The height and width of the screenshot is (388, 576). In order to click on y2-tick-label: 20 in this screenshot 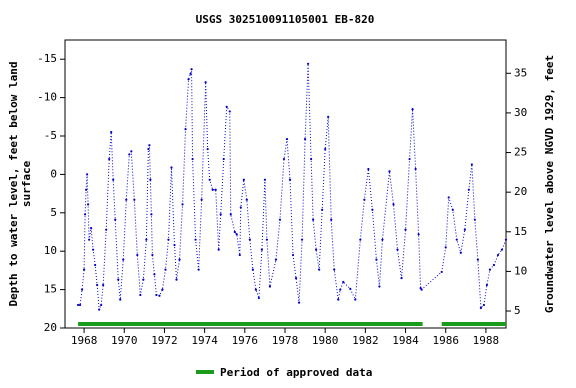, I will do `click(520, 191)`.